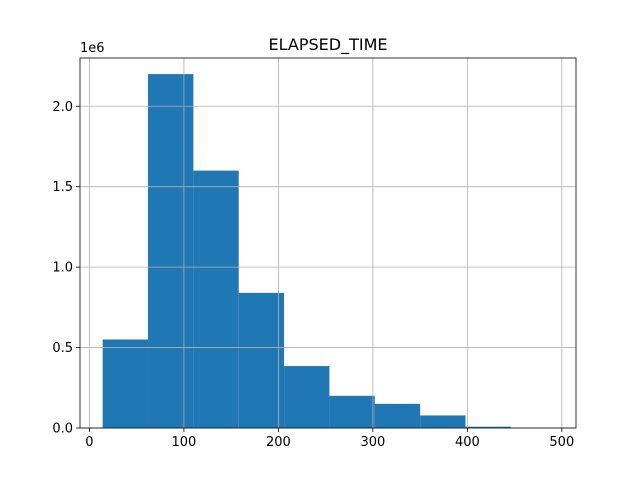  I want to click on y-axis-offset-label: 1e6, so click(92, 48).